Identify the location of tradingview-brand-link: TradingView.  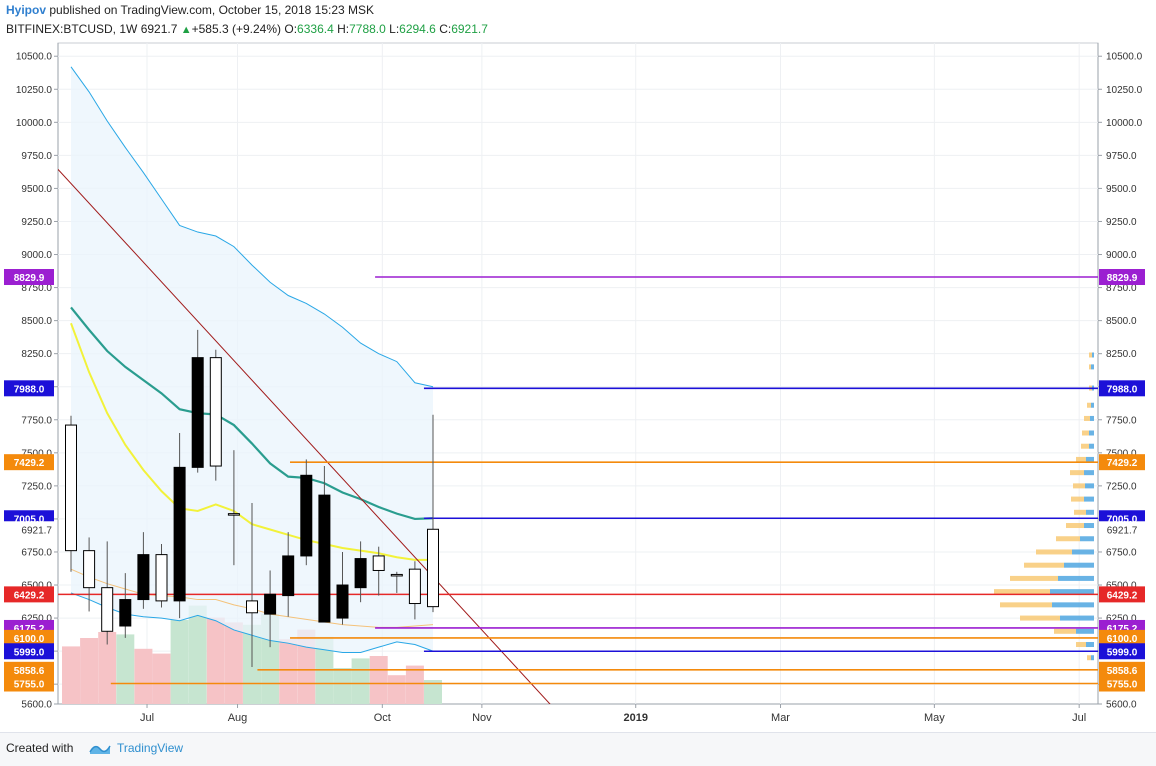
(150, 748).